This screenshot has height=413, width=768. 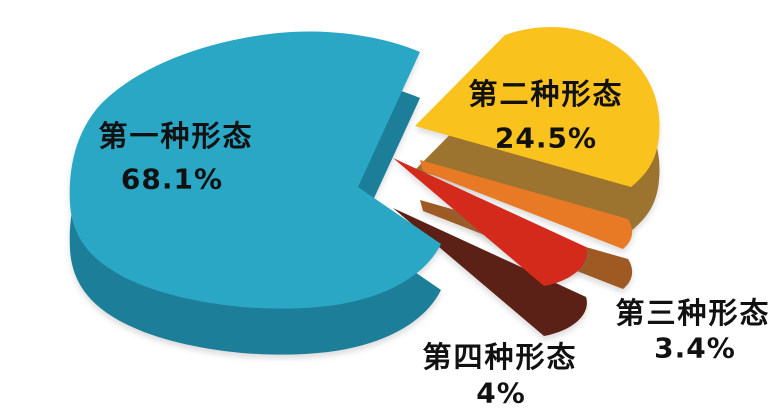 I want to click on value-second-form: 24.5%, so click(x=546, y=138).